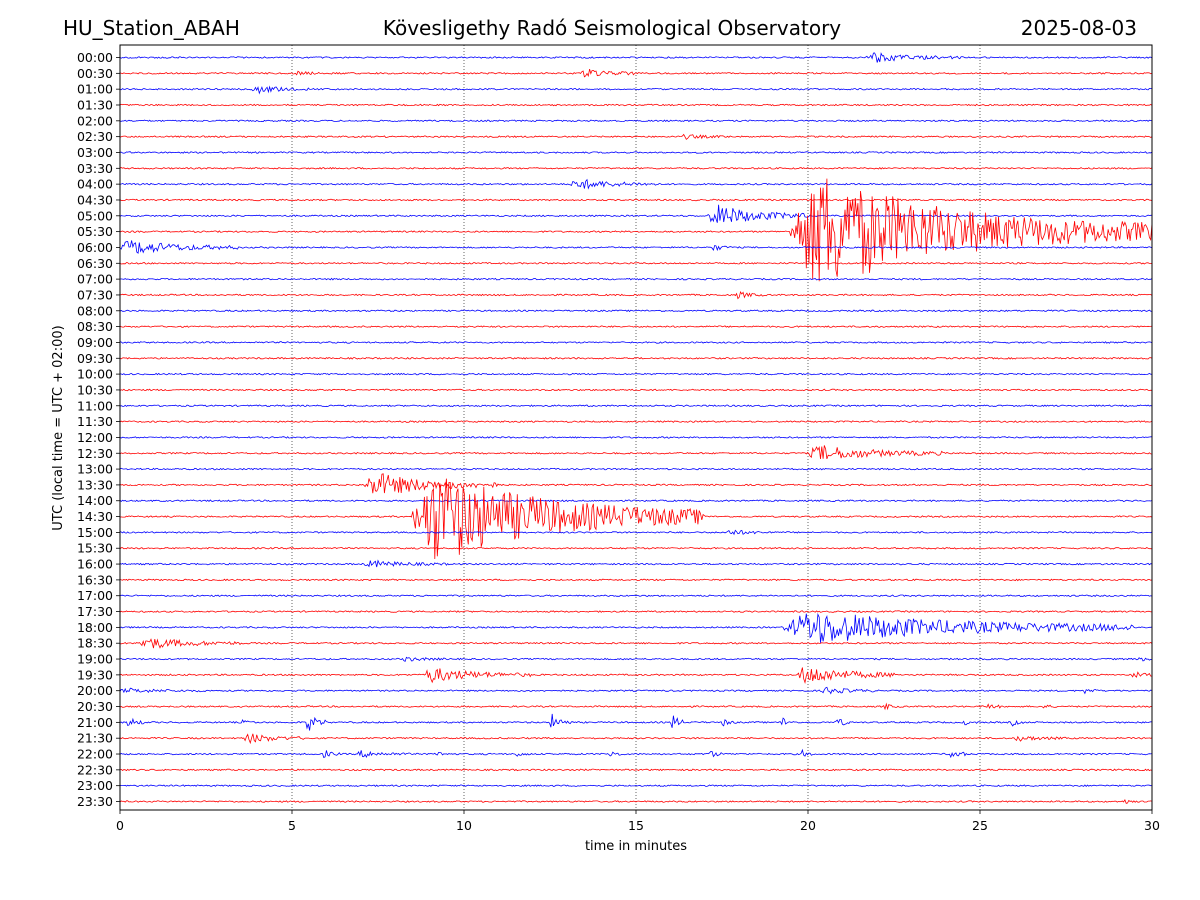  What do you see at coordinates (980, 825) in the screenshot?
I see `x-tick-label: 25` at bounding box center [980, 825].